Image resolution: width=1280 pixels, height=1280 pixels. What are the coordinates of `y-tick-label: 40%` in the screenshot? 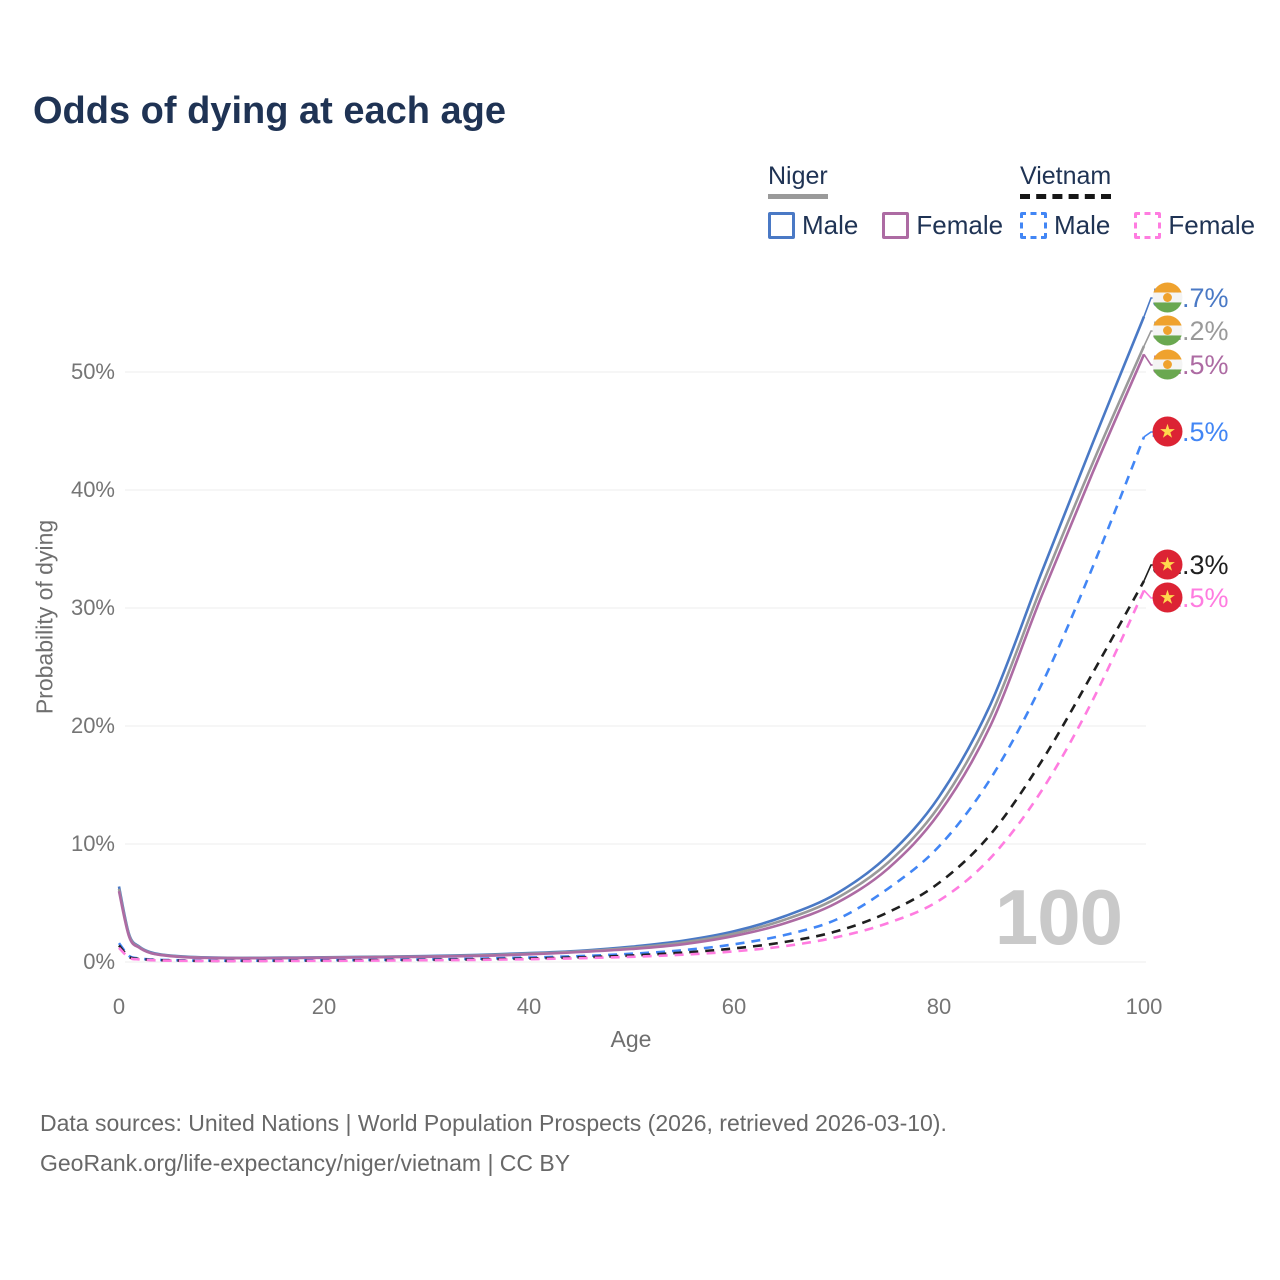 It's located at (92, 489).